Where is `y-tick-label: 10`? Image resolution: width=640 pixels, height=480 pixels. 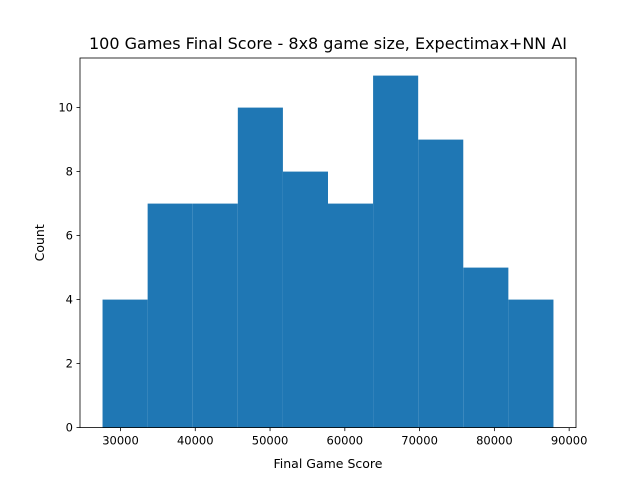 y-tick-label: 10 is located at coordinates (65, 108).